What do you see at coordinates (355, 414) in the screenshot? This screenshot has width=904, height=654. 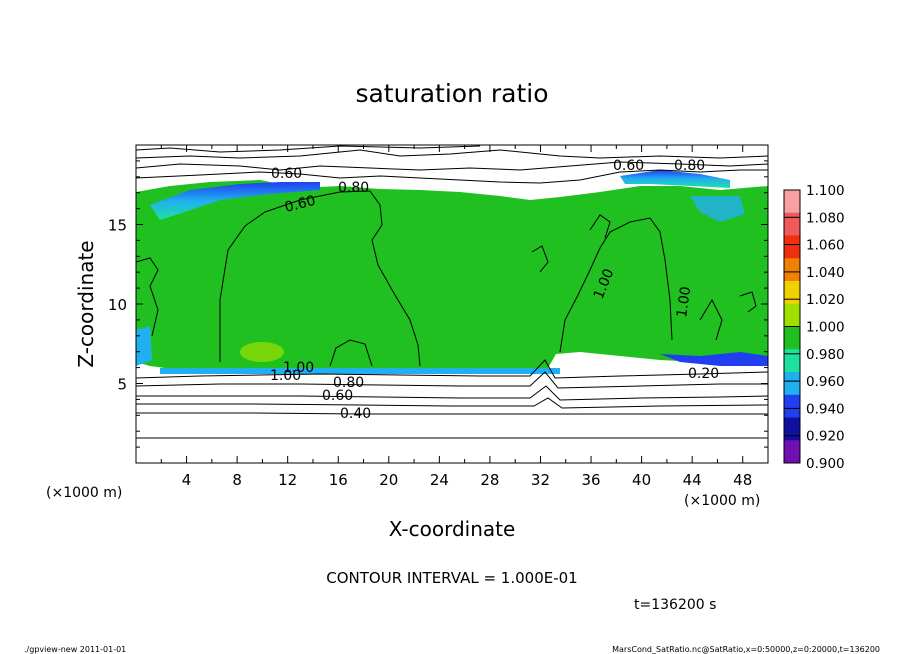 I see `contour-label: 0.40` at bounding box center [355, 414].